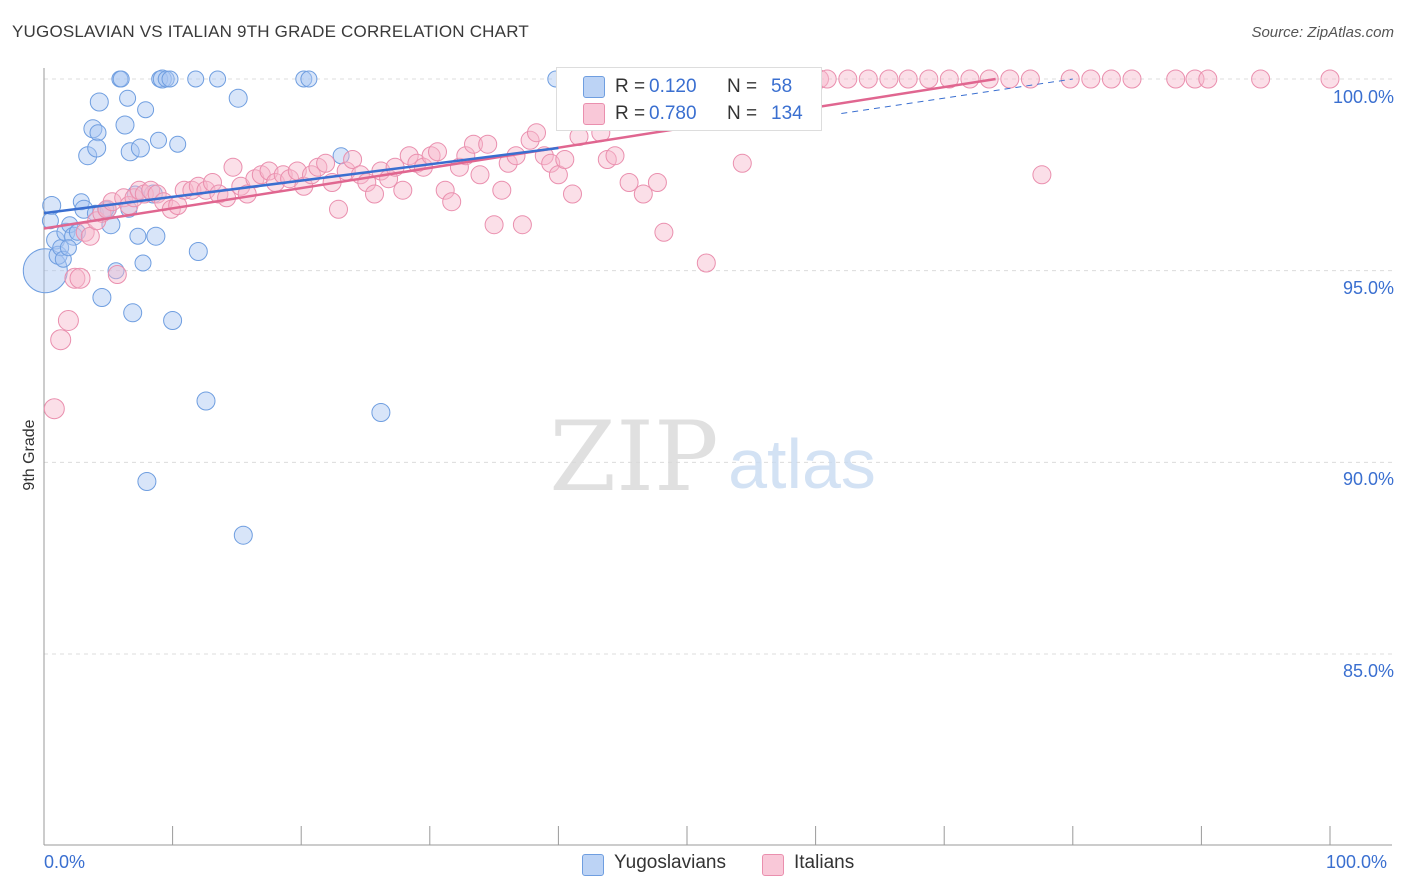  Describe the element at coordinates (824, 862) in the screenshot. I see `bottom-legend-label: Italians` at that location.